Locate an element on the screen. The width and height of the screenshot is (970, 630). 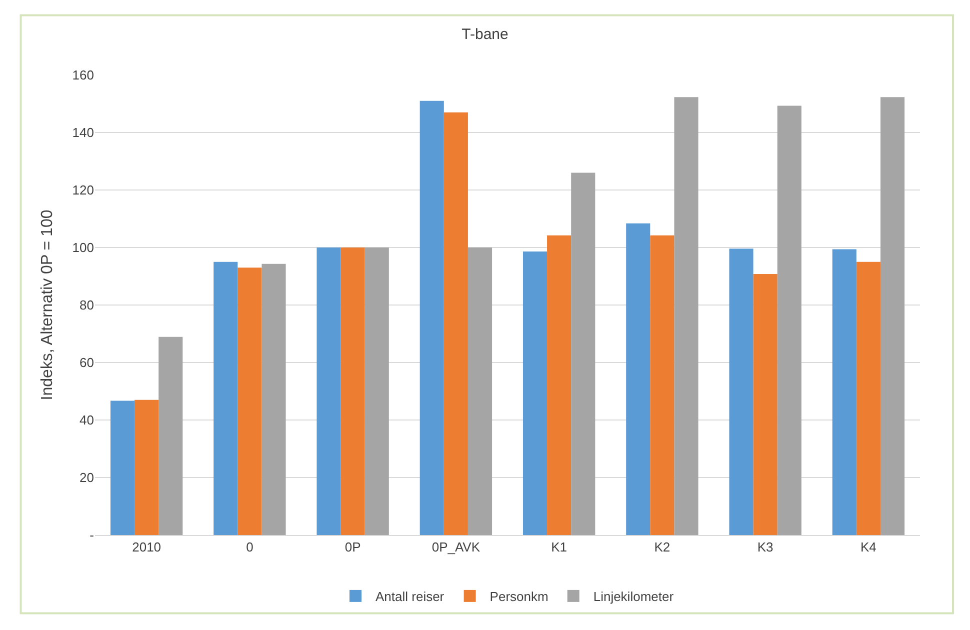
y-tick-label: 20 is located at coordinates (87, 478).